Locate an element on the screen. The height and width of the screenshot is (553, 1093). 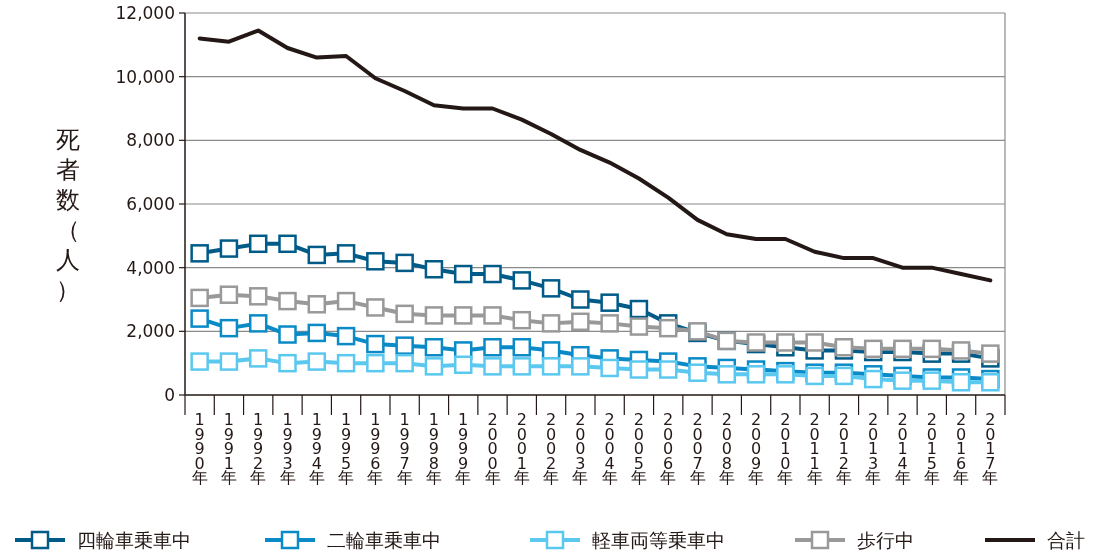
x-tick-label: 1994年 is located at coordinates (316, 448).